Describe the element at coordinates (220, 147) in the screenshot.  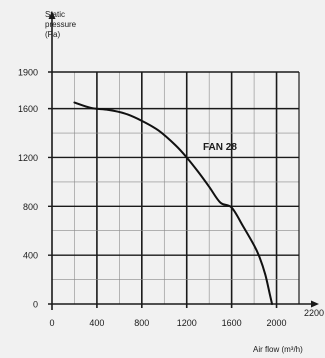
I see `series-label-fan-28: FAN 28` at that location.